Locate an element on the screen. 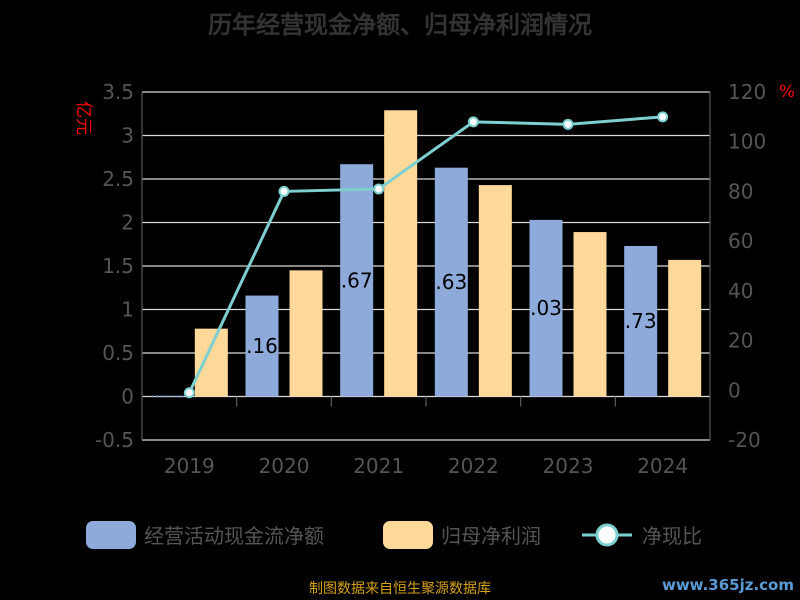  left-tick-label: 2.5 is located at coordinates (118, 179).